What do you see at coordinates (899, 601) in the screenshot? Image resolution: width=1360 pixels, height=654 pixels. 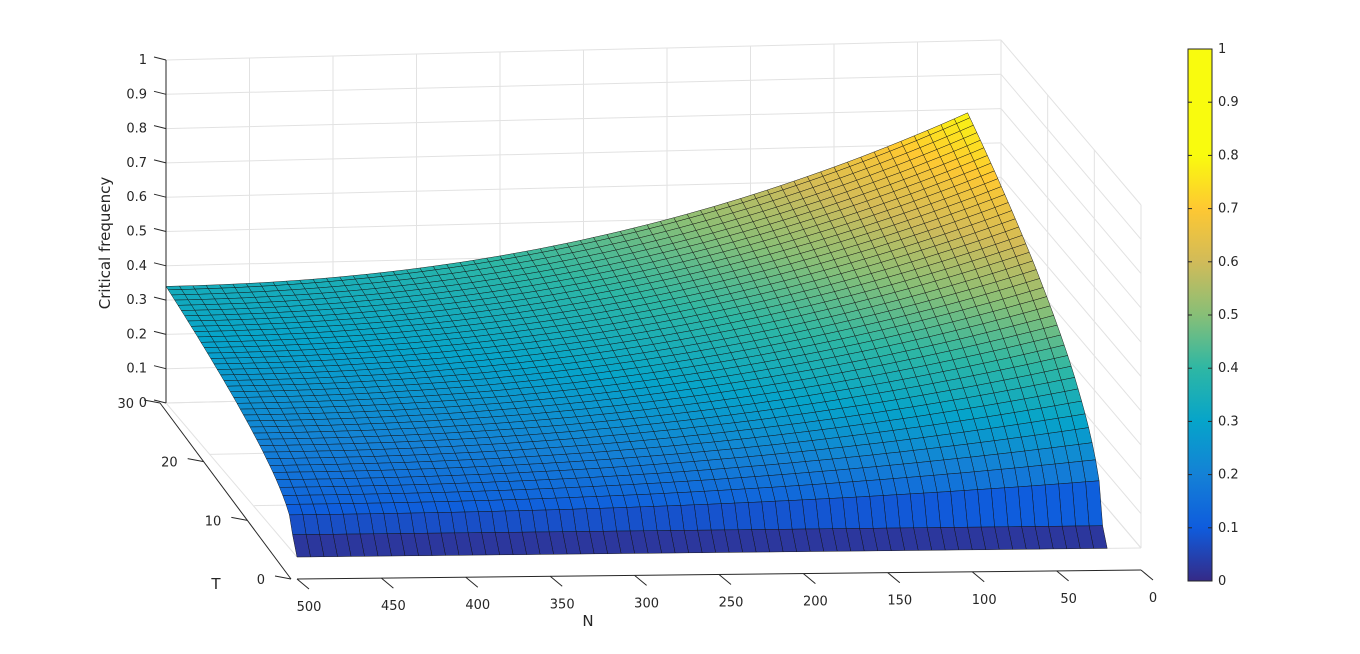 I see `n-tick-label: 150` at bounding box center [899, 601].